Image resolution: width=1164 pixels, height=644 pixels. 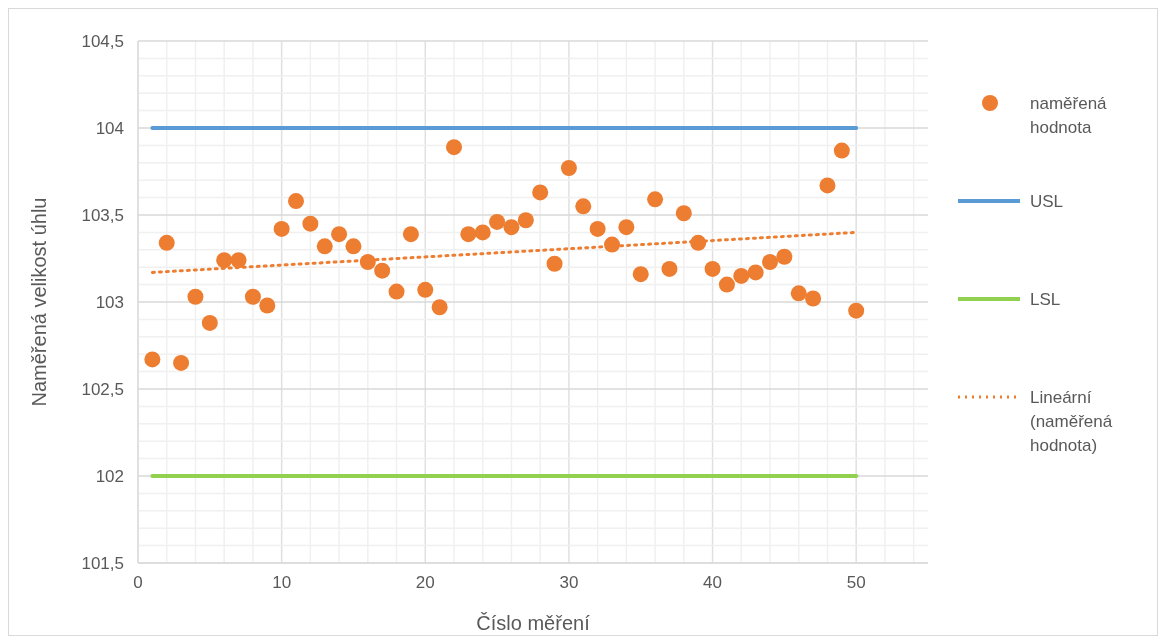 I want to click on x-tick-label: 0, so click(x=138, y=582).